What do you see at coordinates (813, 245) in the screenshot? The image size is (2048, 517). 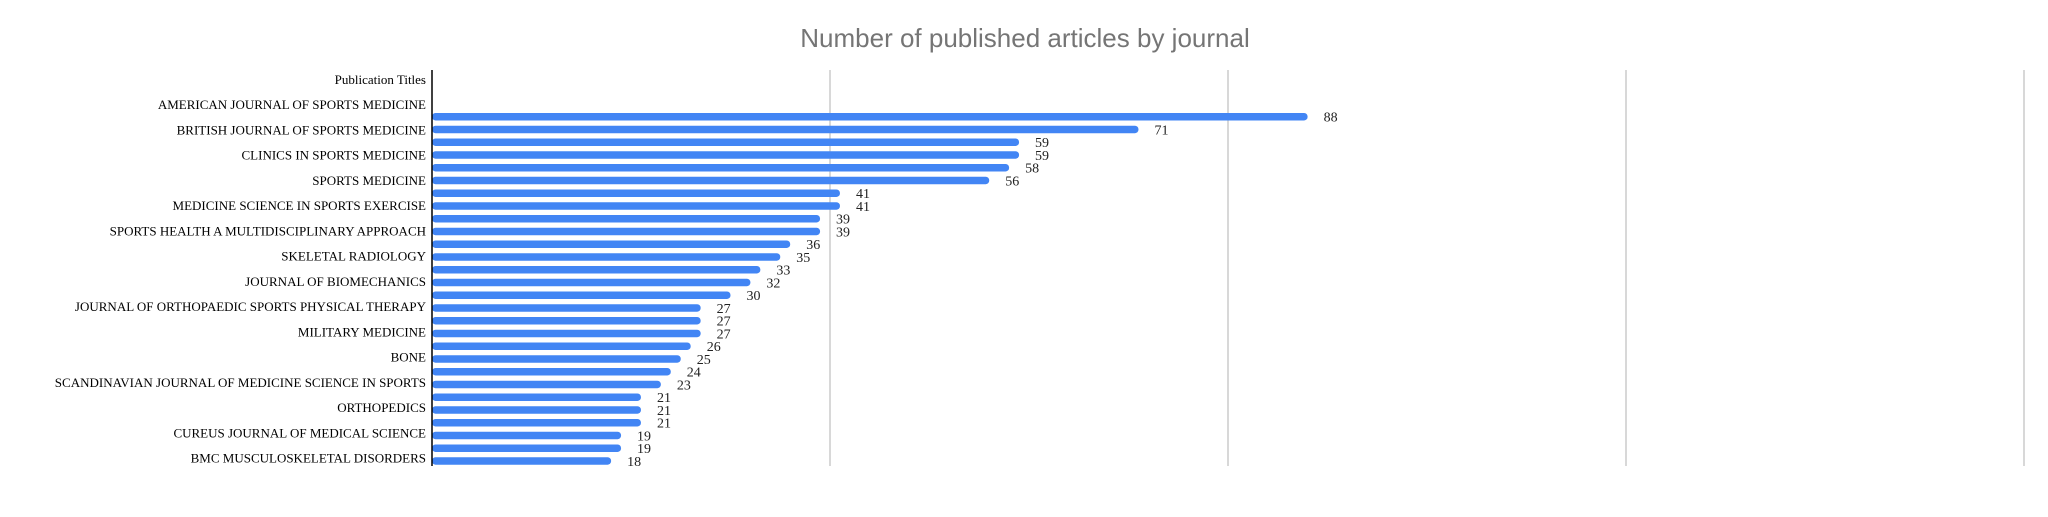 I see `bar-value-label: 36` at bounding box center [813, 245].